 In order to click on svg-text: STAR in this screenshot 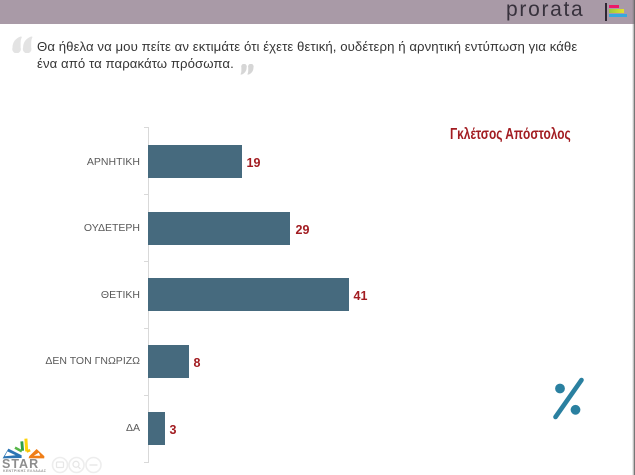, I will do `click(20, 464)`.